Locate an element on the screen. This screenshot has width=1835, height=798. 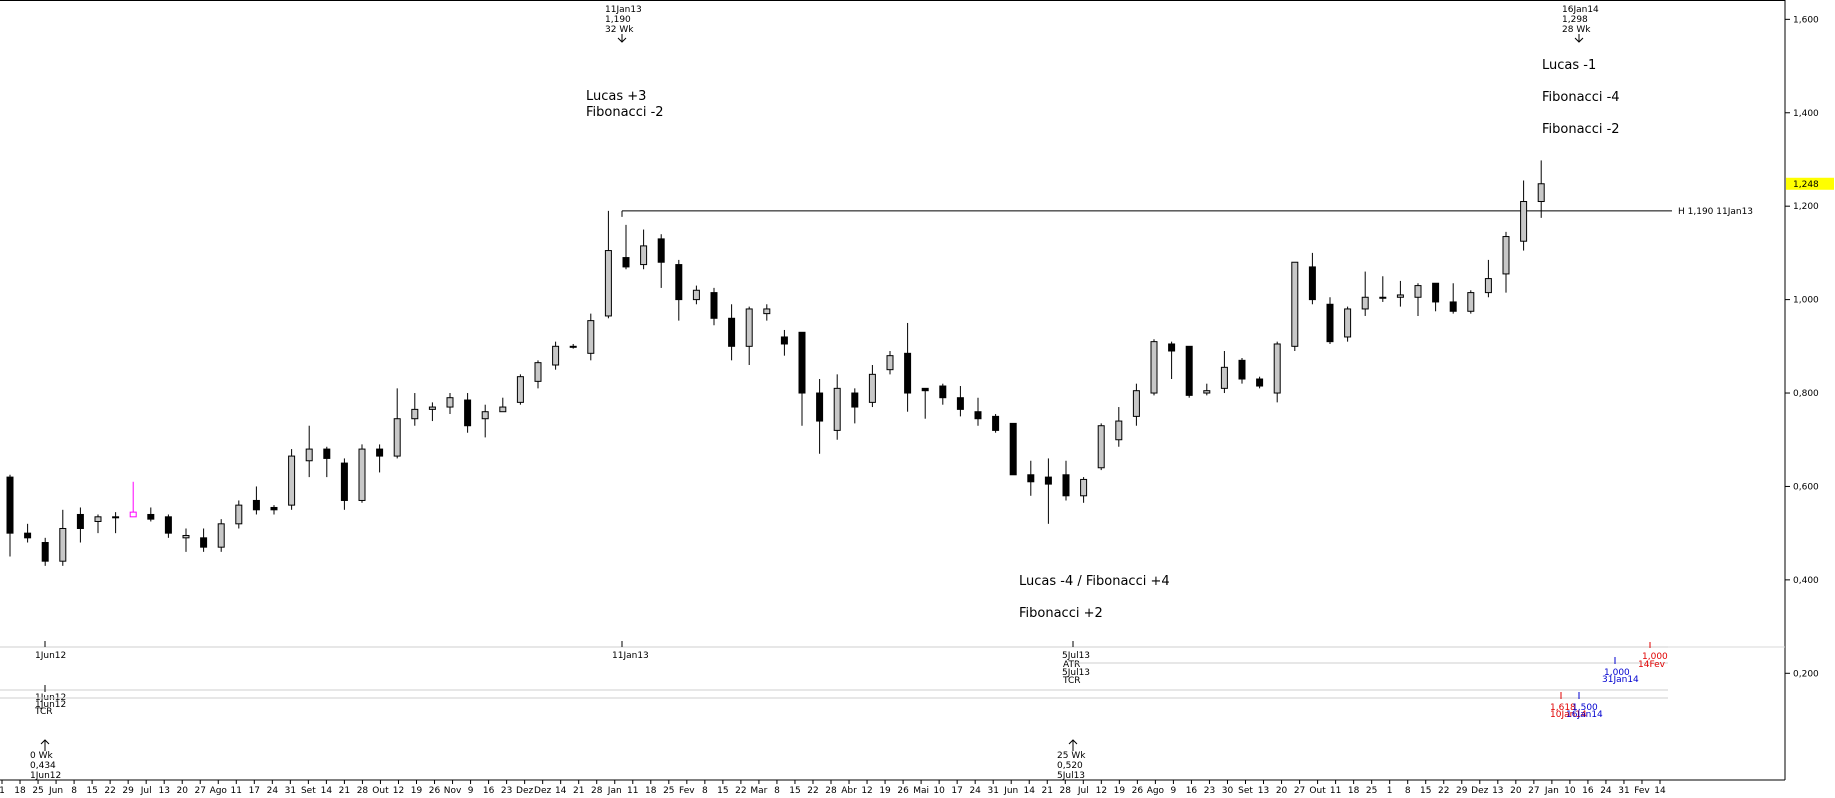
annotation-line: Lucas -1 is located at coordinates (1569, 65).